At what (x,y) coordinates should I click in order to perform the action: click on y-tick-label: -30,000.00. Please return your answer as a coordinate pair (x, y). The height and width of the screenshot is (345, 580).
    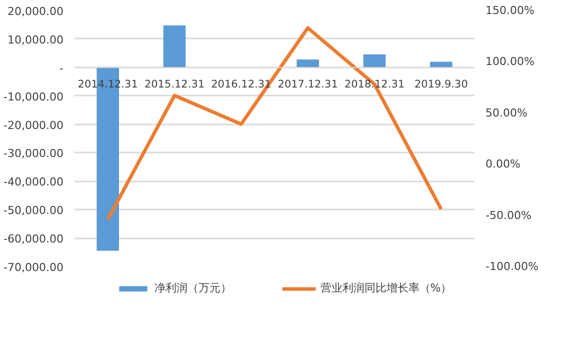
    Looking at the image, I should click on (34, 153).